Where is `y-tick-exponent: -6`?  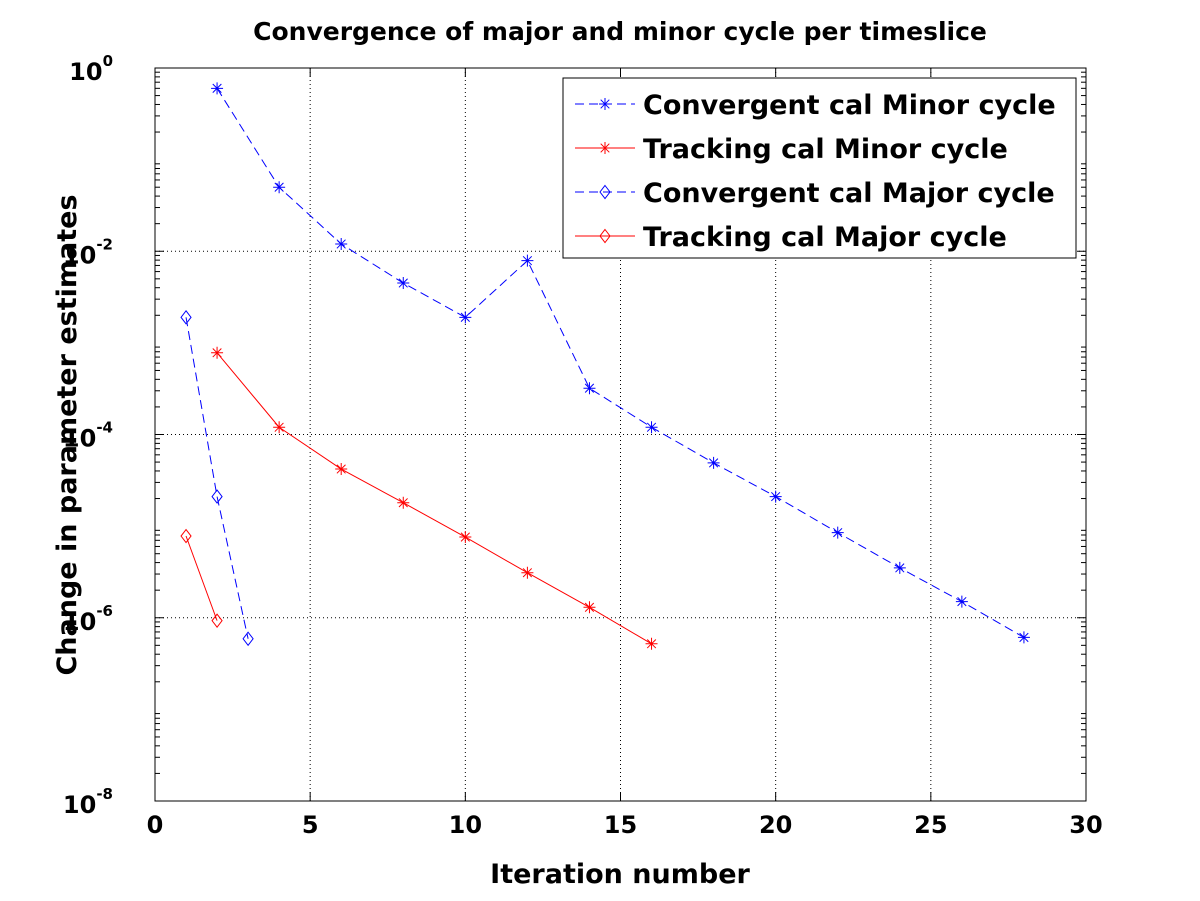
y-tick-exponent: -6 is located at coordinates (104, 611).